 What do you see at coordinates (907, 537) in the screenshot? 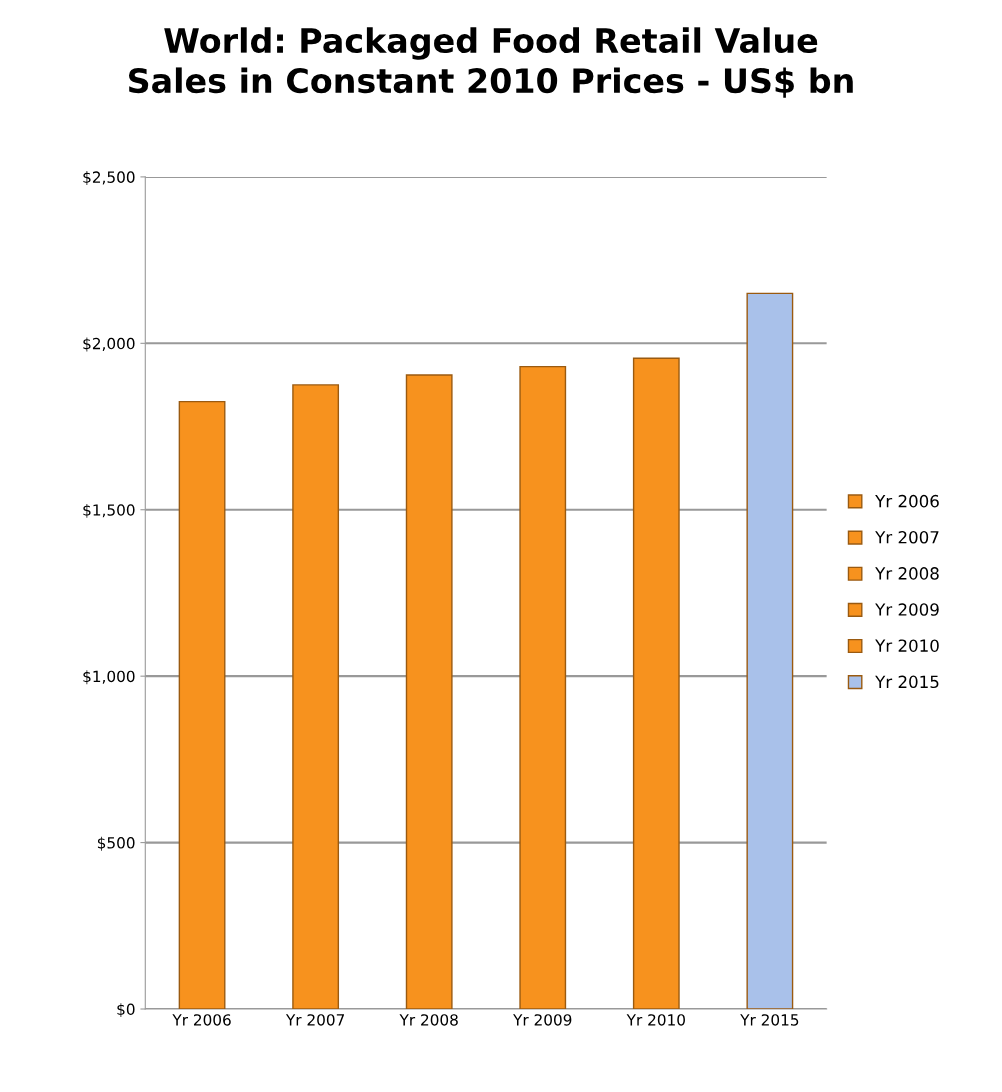
I see `legend-label: Yr 2007` at bounding box center [907, 537].